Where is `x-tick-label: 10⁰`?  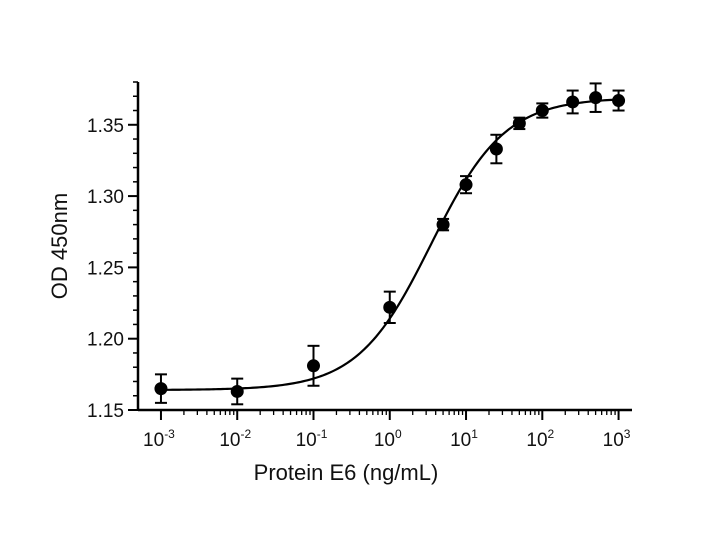 x-tick-label: 10⁰ is located at coordinates (388, 439).